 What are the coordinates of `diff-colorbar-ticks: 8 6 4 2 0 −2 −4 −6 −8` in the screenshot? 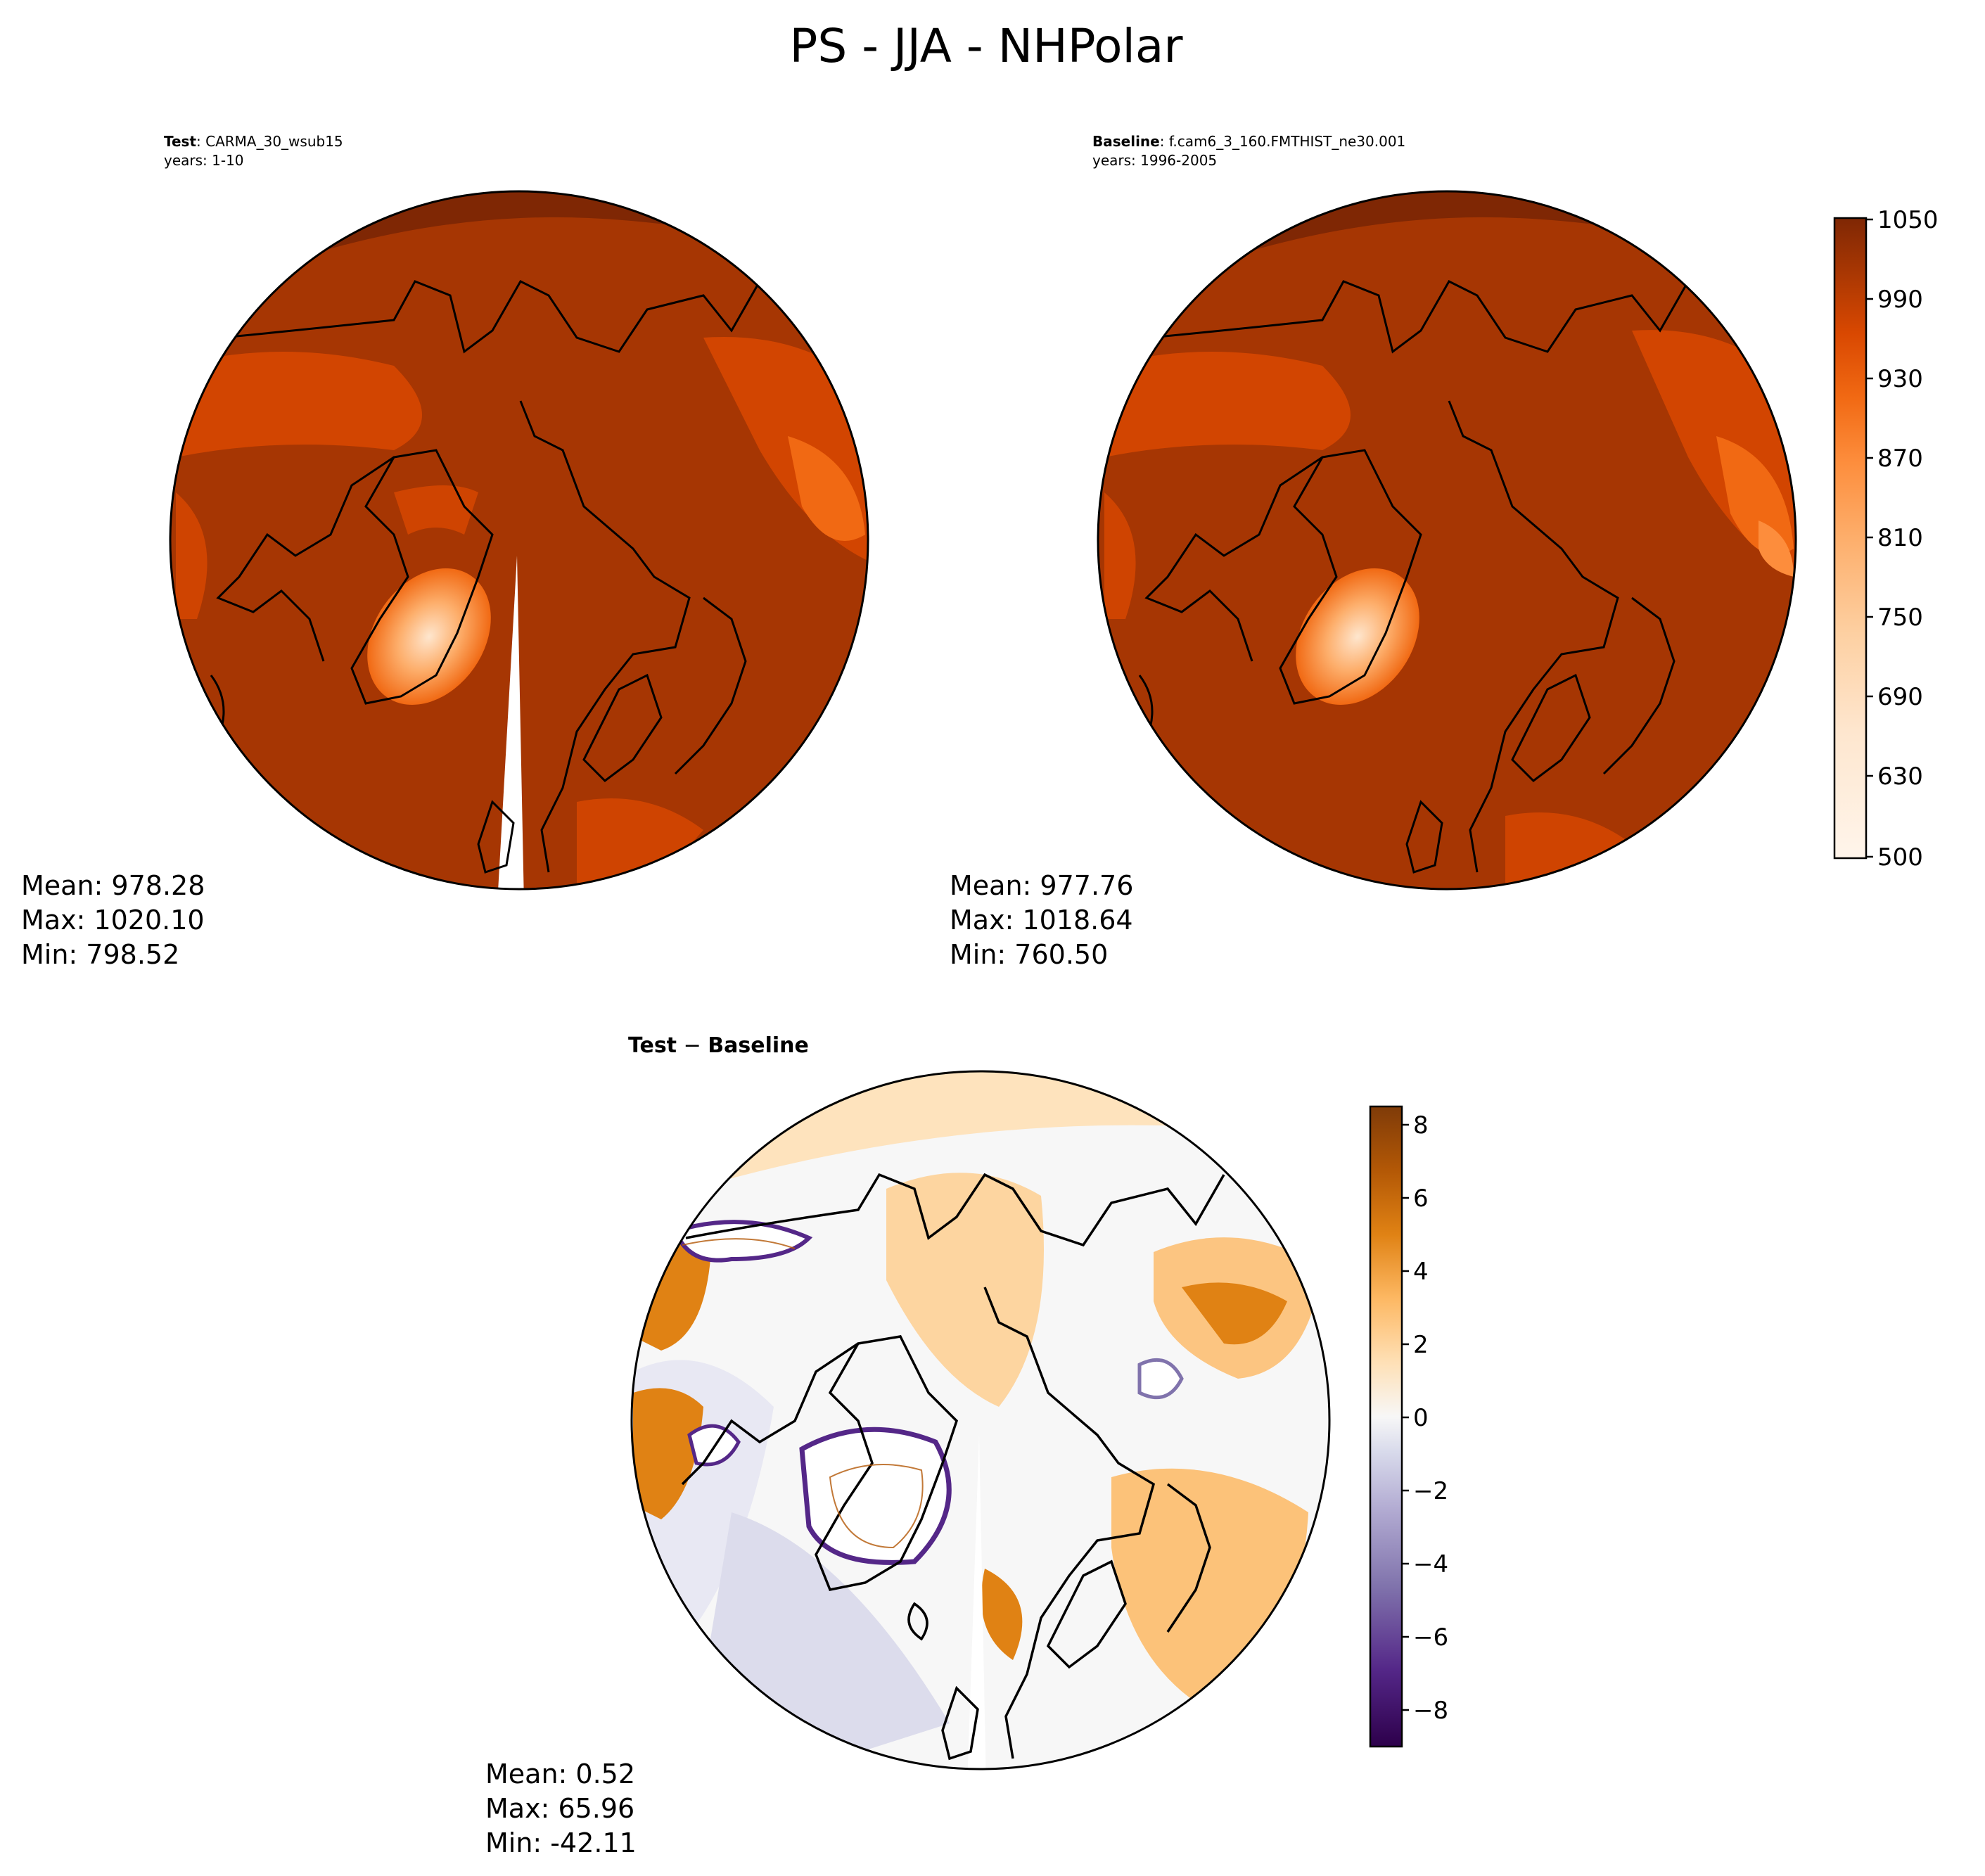 It's located at (1425, 1418).